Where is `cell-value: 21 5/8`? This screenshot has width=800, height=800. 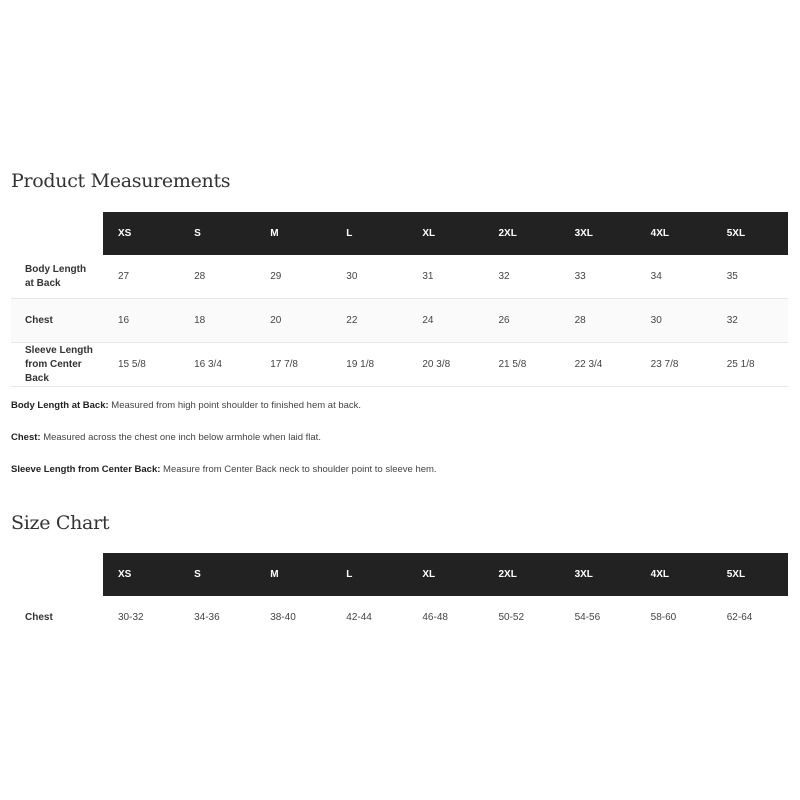 cell-value: 21 5/8 is located at coordinates (512, 364).